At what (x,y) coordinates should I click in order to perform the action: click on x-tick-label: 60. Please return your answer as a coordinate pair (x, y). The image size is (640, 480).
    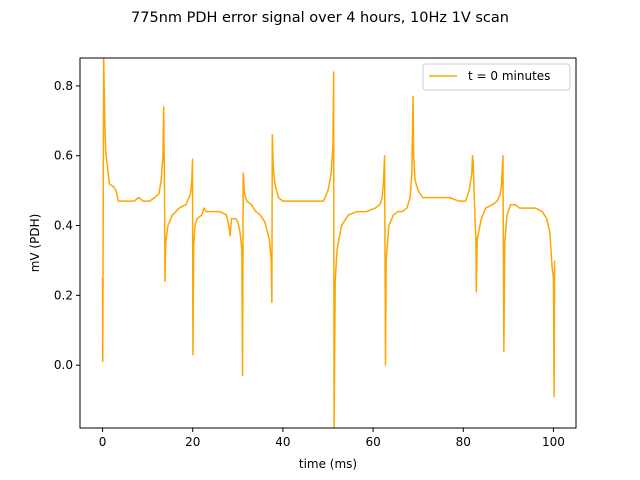
    Looking at the image, I should click on (372, 442).